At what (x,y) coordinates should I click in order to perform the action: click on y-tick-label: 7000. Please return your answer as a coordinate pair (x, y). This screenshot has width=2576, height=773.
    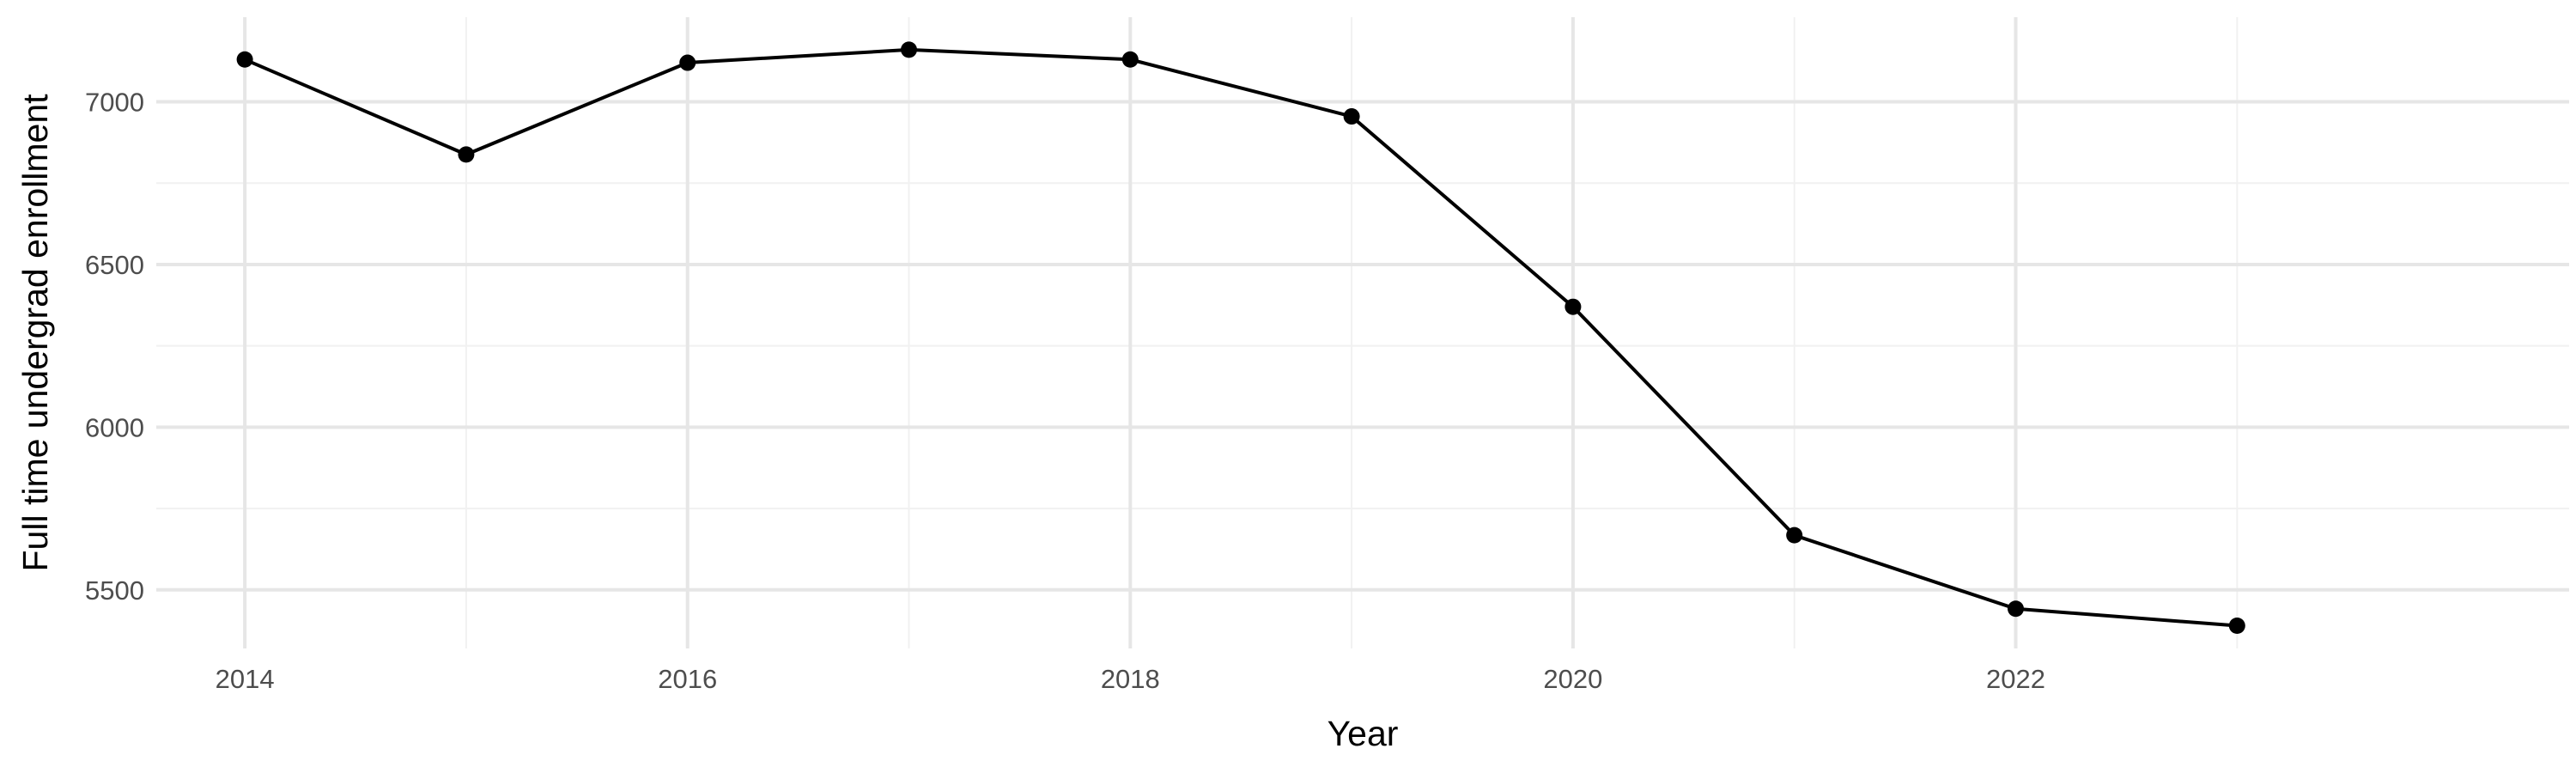
    Looking at the image, I should click on (114, 103).